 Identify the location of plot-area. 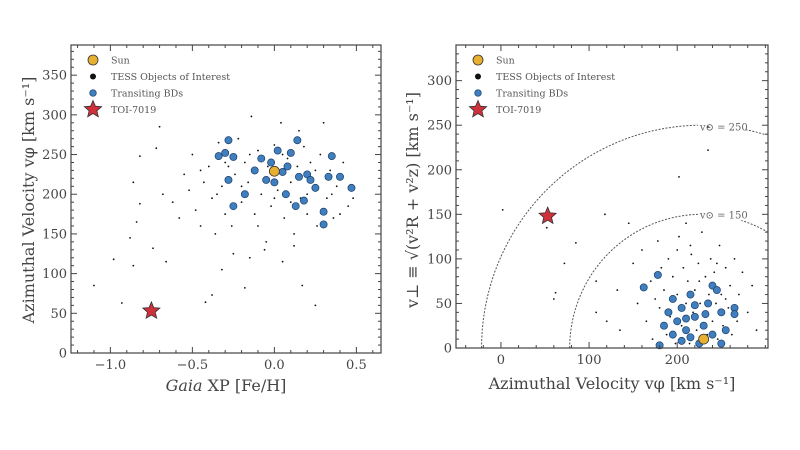
(224, 217).